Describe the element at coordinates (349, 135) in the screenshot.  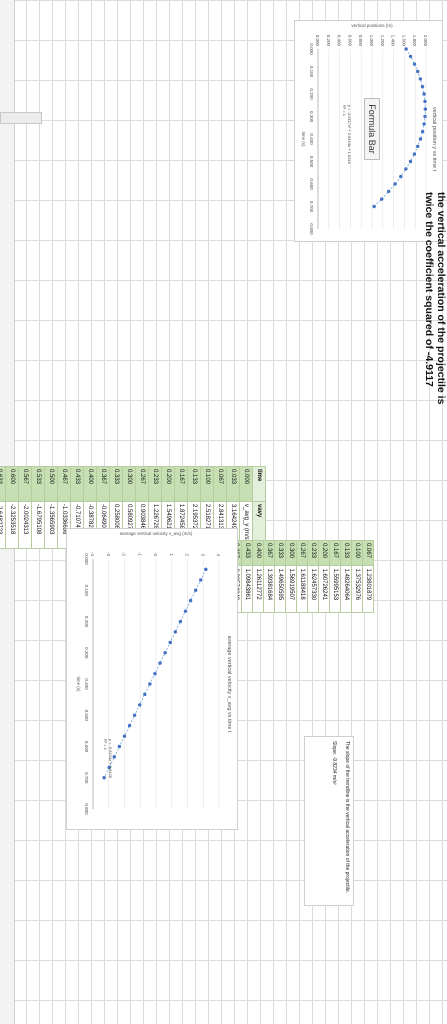
I see `trendline-equation: y = -4.9117x² + 2.6424x + 1.6316` at that location.